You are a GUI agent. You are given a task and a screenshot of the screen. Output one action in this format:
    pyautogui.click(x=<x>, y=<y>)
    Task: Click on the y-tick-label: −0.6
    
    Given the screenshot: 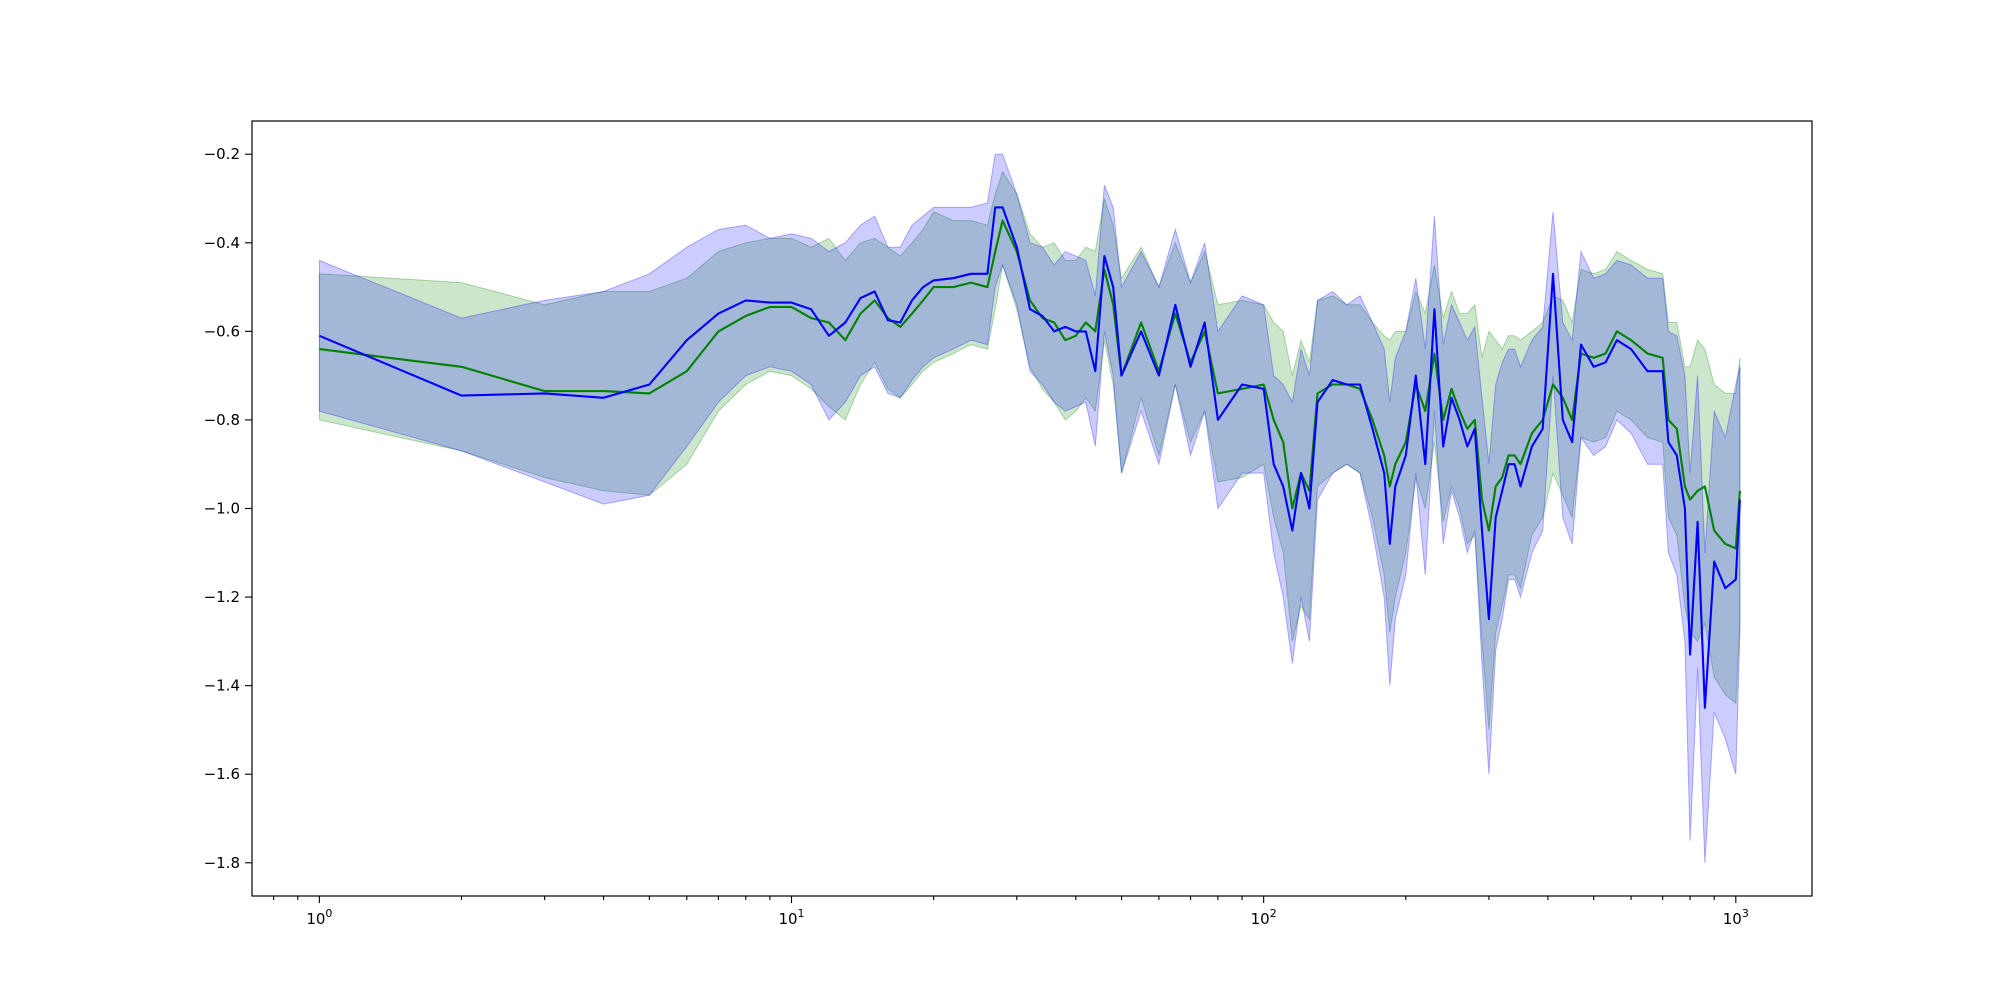 What is the action you would take?
    pyautogui.click(x=222, y=331)
    